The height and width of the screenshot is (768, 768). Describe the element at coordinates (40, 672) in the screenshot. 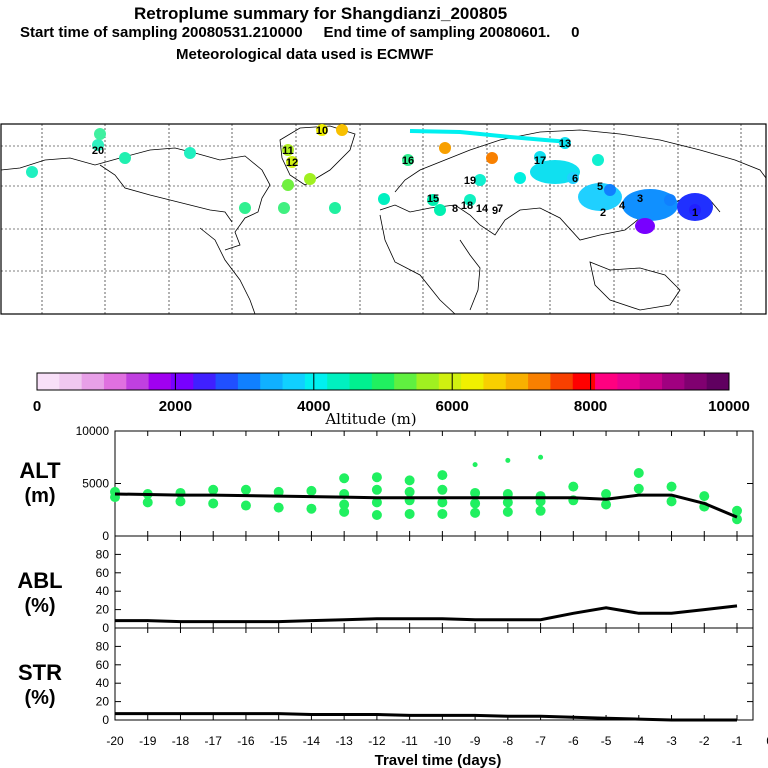

I see `y-axis-label: STR` at that location.